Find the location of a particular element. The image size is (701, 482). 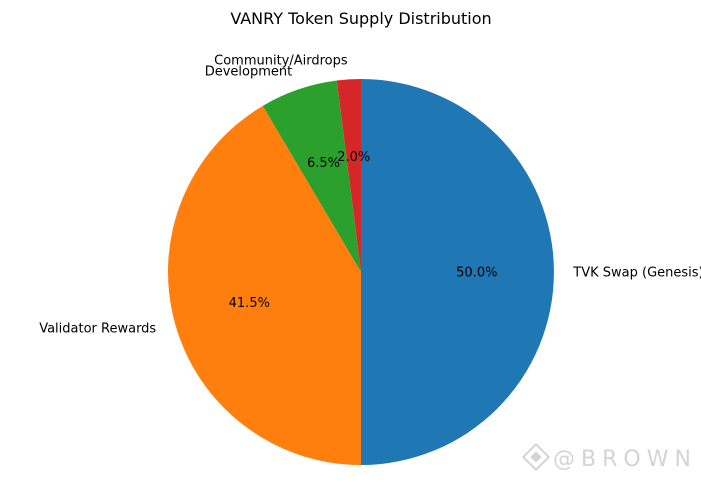

slice-label: TVK Swap (Genesis) is located at coordinates (636, 273).